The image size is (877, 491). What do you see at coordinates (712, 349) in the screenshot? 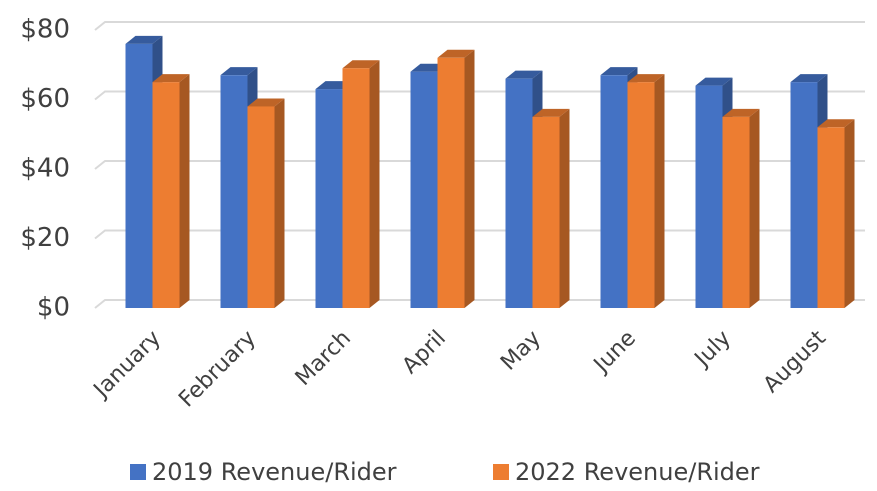
I see `x-tick-label: July` at bounding box center [712, 349].